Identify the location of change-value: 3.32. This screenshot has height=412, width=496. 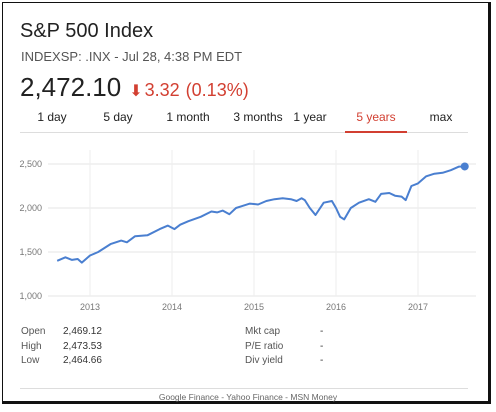
(162, 90).